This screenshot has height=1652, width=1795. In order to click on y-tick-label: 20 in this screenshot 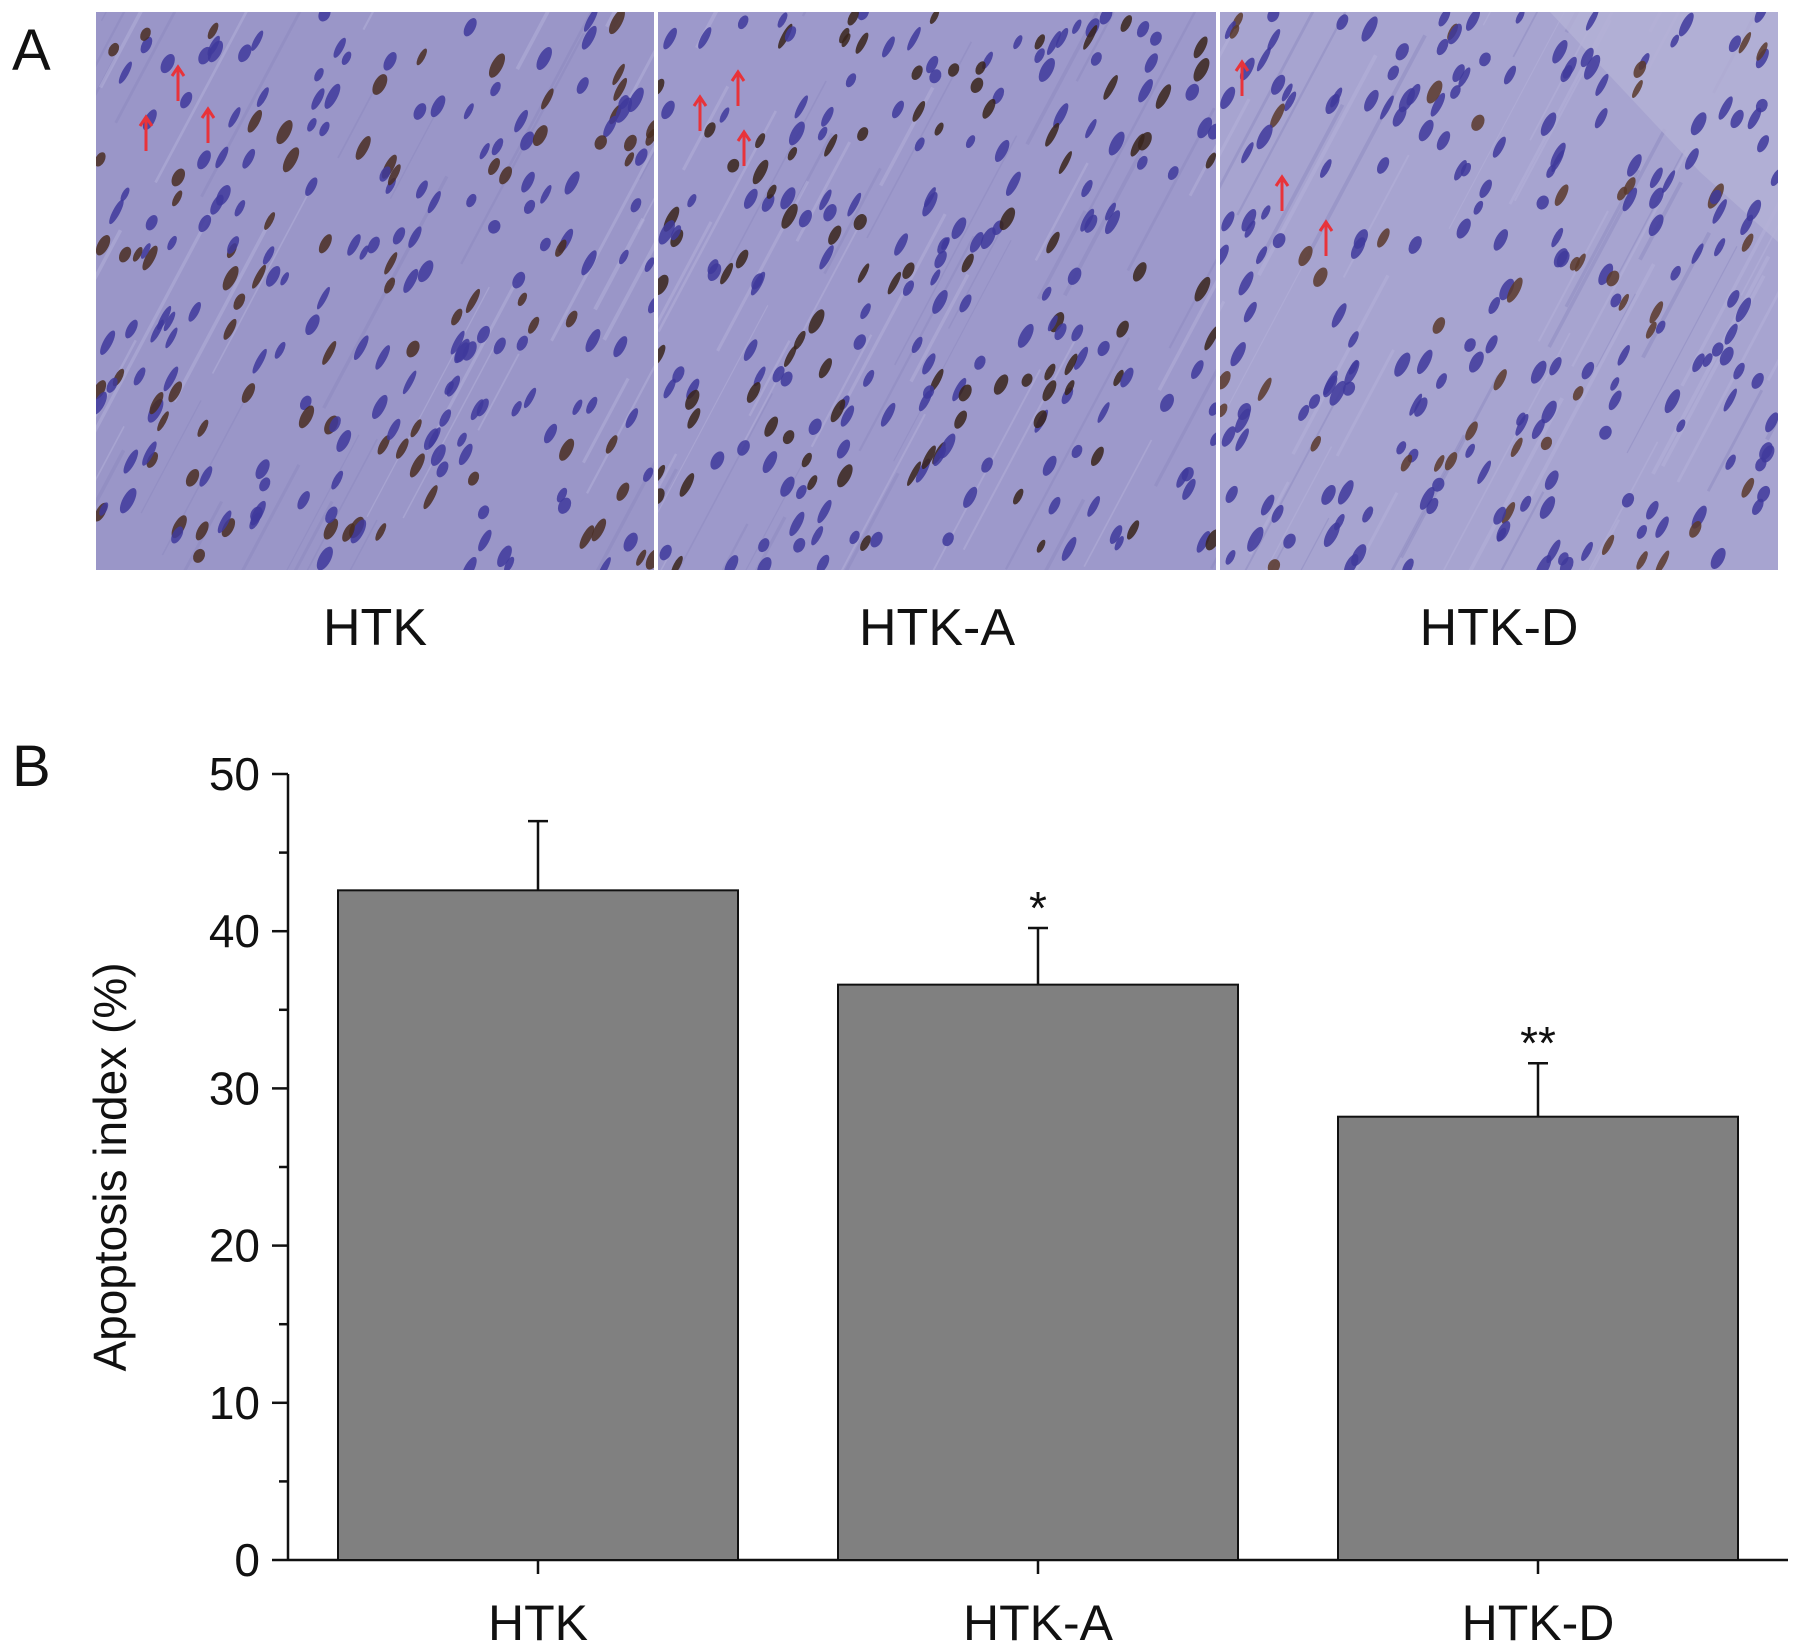, I will do `click(234, 1246)`.